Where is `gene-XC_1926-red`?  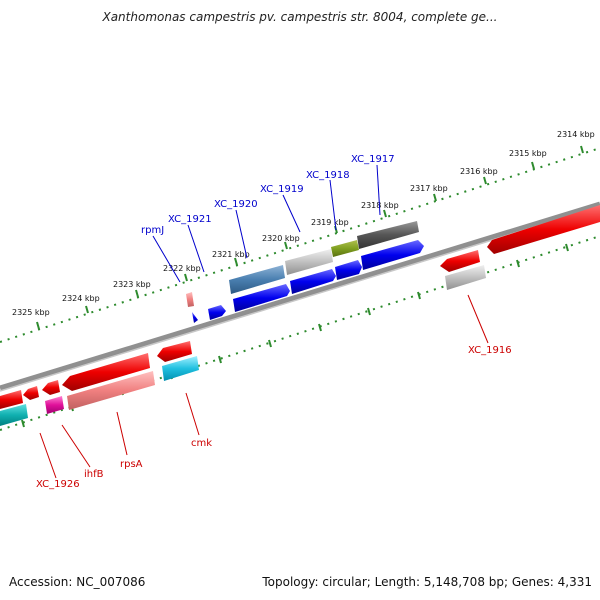
gene-XC_1926-red is located at coordinates (31, 393).